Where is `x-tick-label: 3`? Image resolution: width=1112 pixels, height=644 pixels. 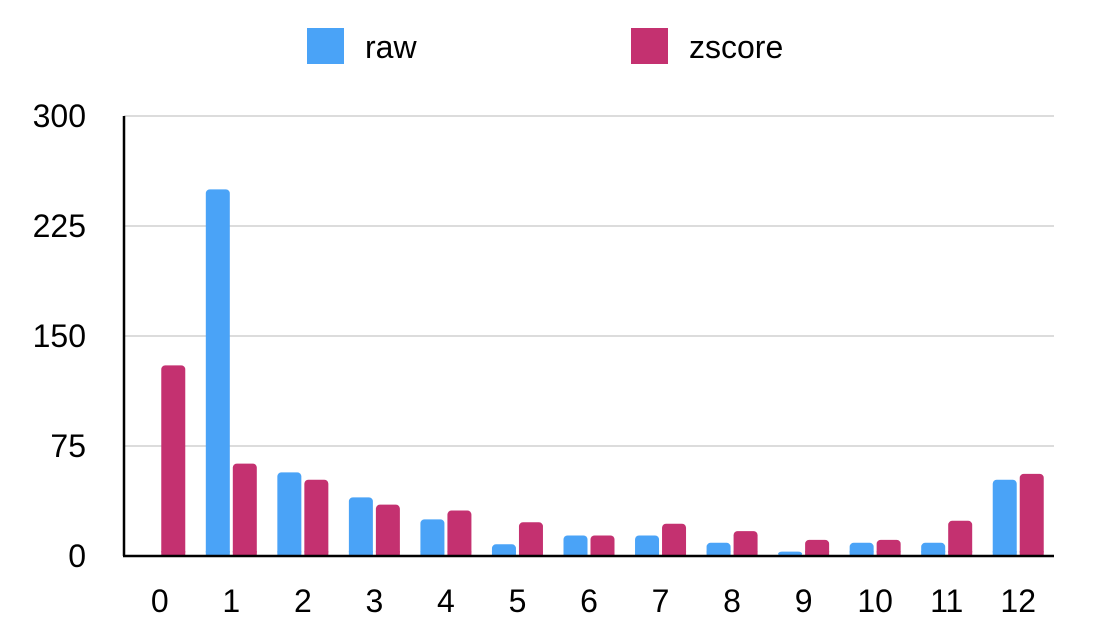
x-tick-label: 3 is located at coordinates (374, 601).